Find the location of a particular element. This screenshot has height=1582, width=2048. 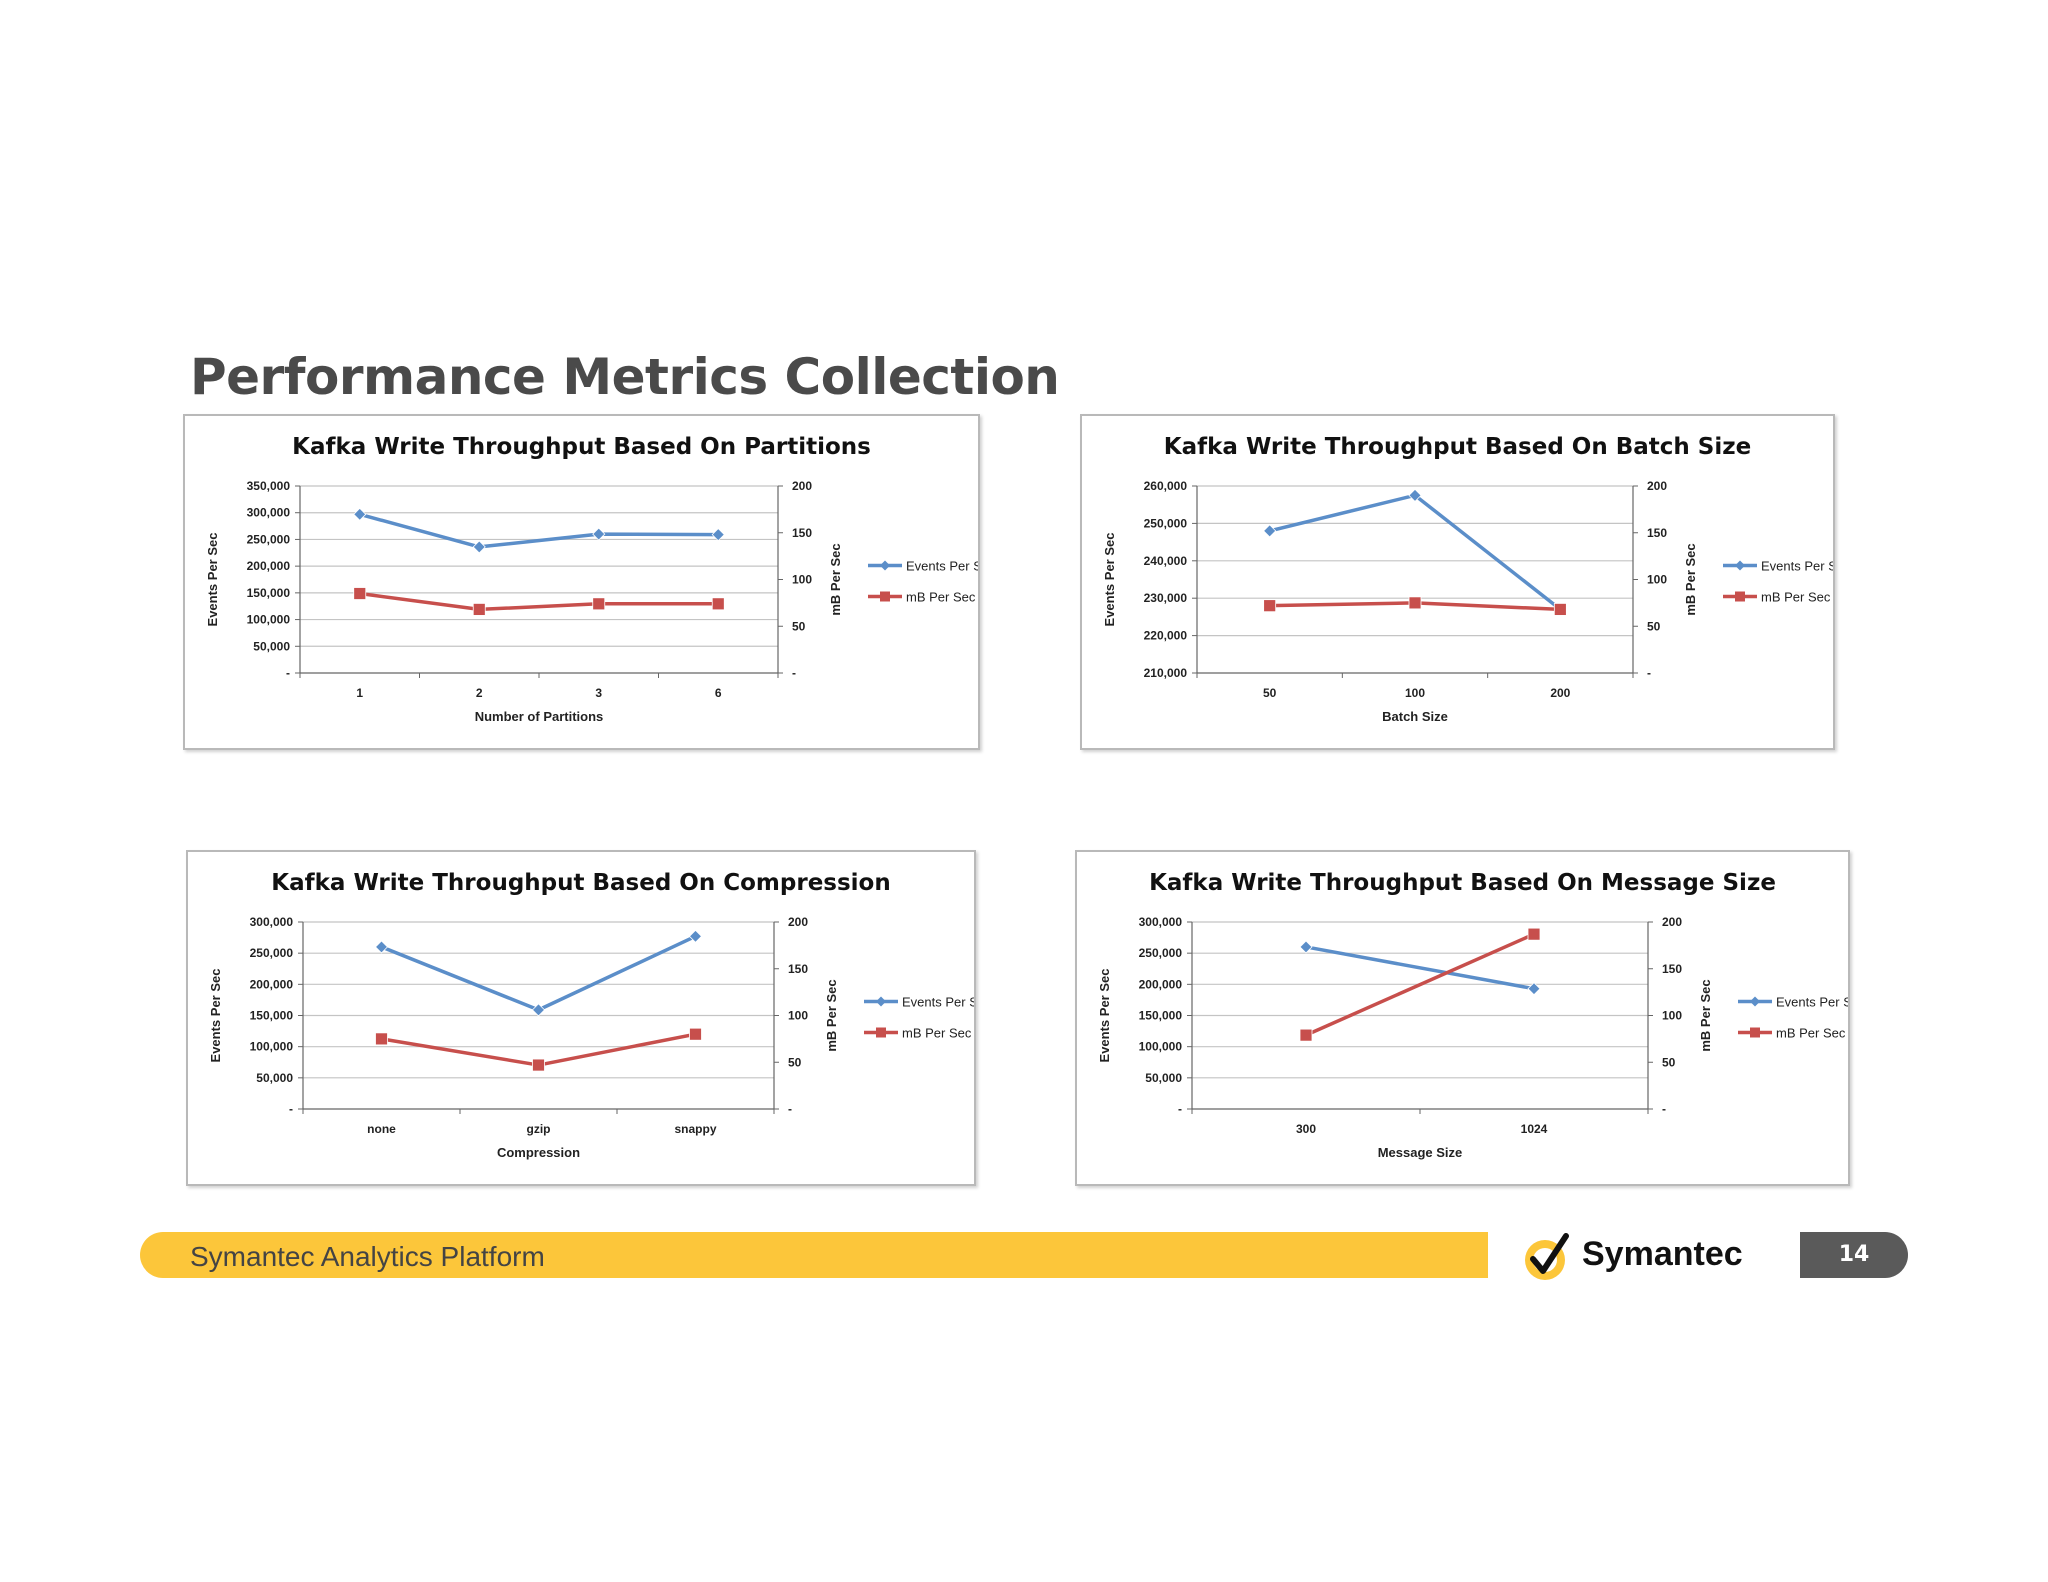

x-tick-label: 1024 is located at coordinates (1534, 1129).